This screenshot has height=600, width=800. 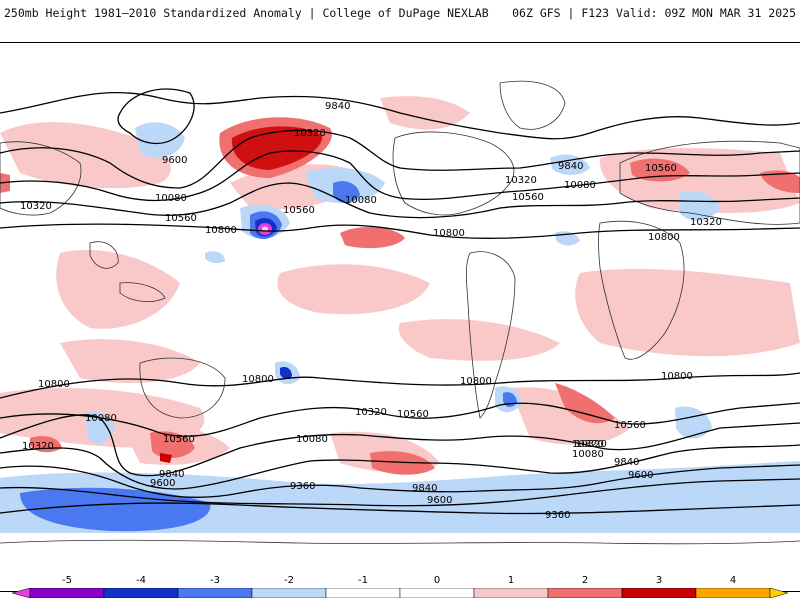 I want to click on colorbar-tick-label: -3, so click(x=215, y=580).